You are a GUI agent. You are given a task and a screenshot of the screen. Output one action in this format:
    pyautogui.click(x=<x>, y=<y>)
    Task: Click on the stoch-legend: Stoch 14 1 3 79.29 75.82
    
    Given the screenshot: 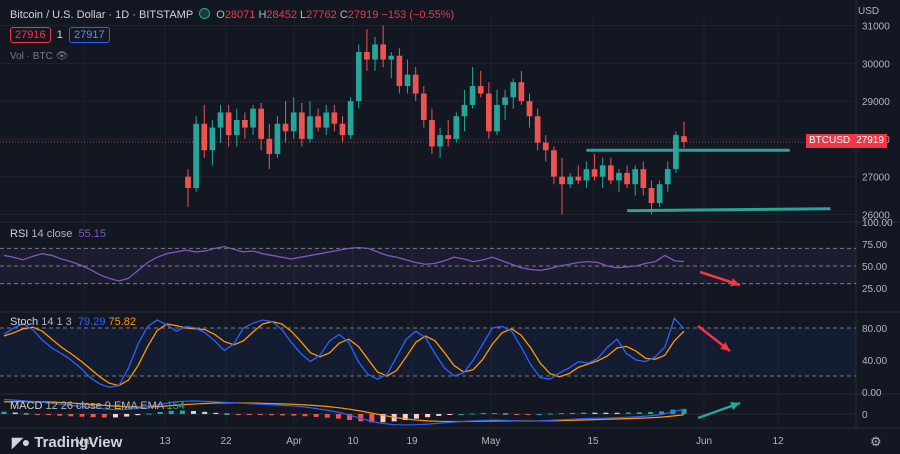 What is the action you would take?
    pyautogui.click(x=73, y=322)
    